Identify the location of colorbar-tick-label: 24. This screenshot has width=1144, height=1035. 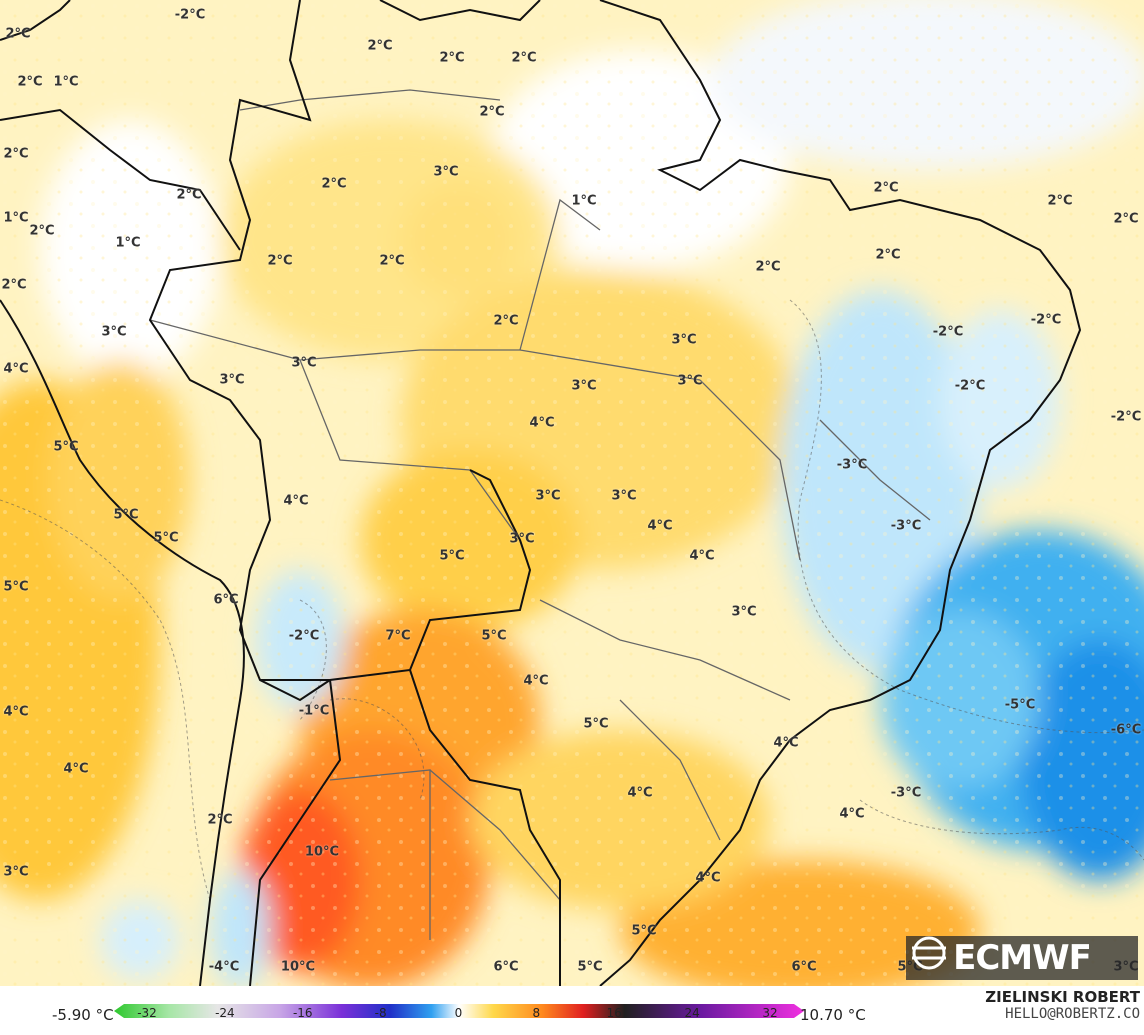
(692, 1013).